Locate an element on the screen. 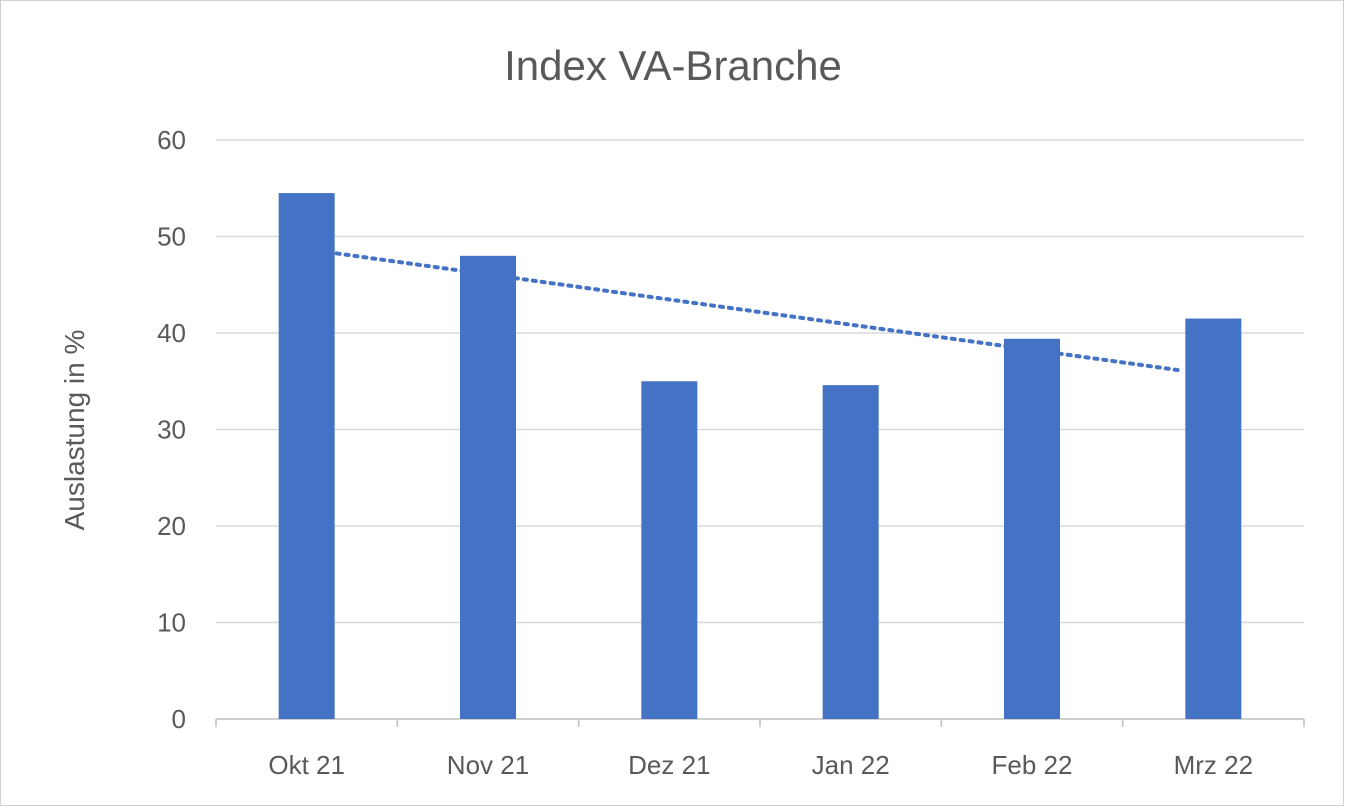  y-tick-label: 50 is located at coordinates (171, 237).